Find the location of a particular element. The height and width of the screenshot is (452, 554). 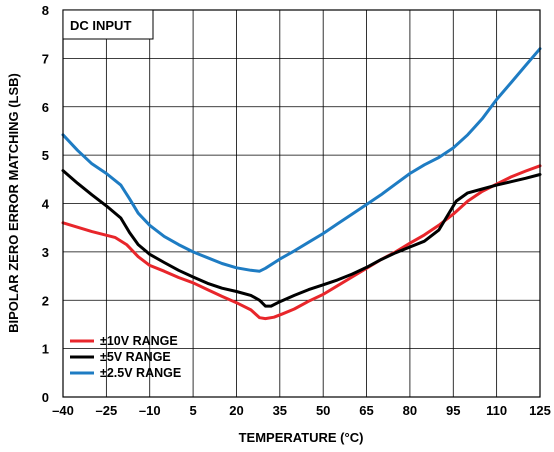

y-tick-label: 8 is located at coordinates (45, 10).